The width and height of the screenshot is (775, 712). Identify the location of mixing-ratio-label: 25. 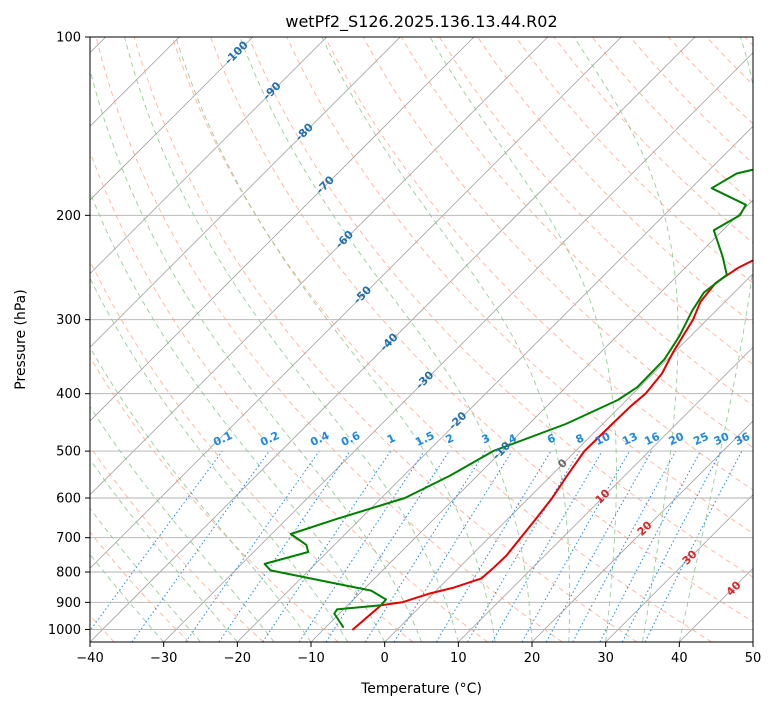
(700, 439).